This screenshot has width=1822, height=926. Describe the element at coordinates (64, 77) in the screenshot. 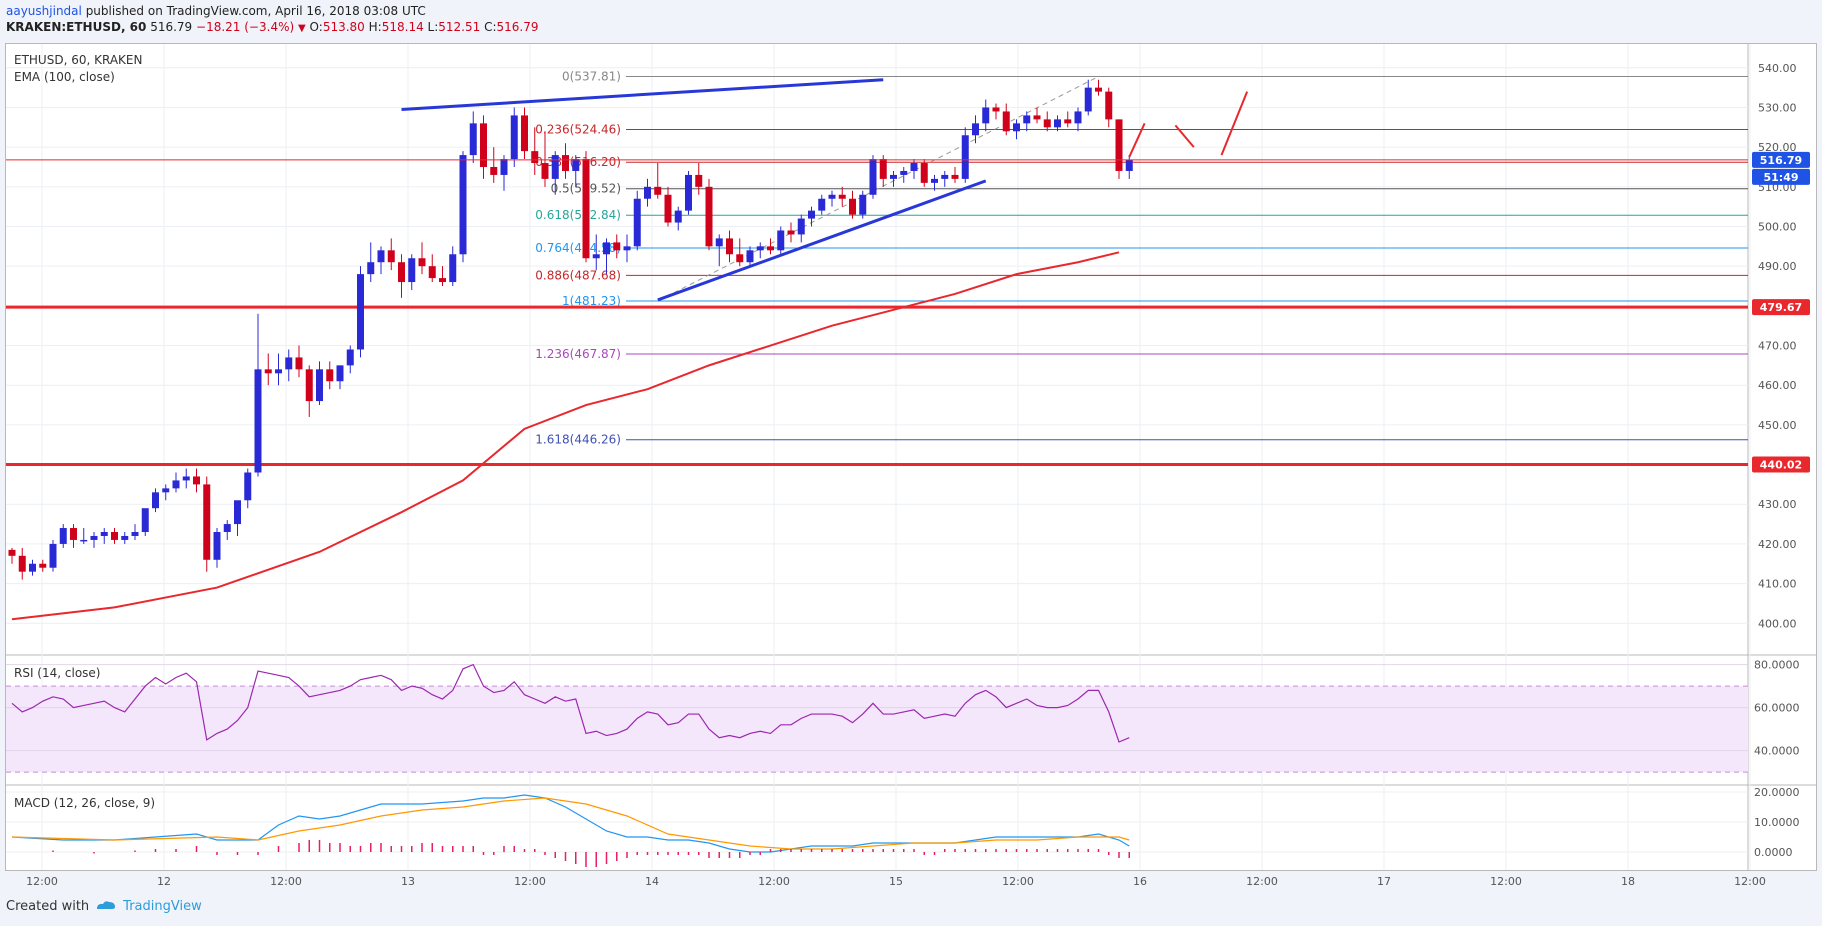

I see `ema-legend: EMA (100, close)` at that location.